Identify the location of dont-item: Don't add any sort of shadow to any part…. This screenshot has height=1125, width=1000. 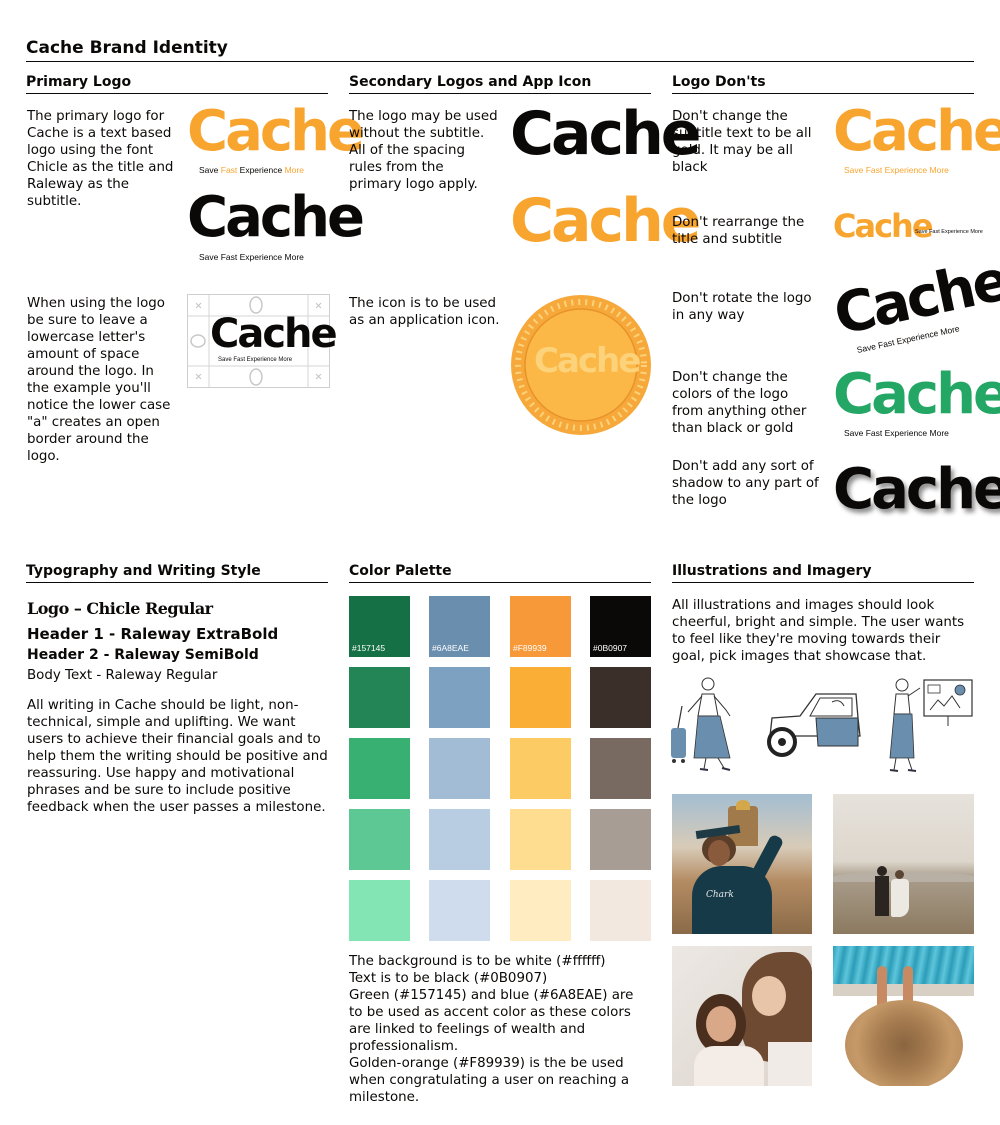
(745, 483).